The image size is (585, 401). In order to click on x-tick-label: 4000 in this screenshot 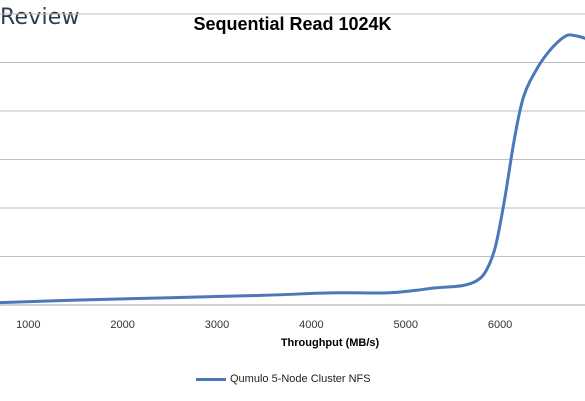, I will do `click(311, 325)`.